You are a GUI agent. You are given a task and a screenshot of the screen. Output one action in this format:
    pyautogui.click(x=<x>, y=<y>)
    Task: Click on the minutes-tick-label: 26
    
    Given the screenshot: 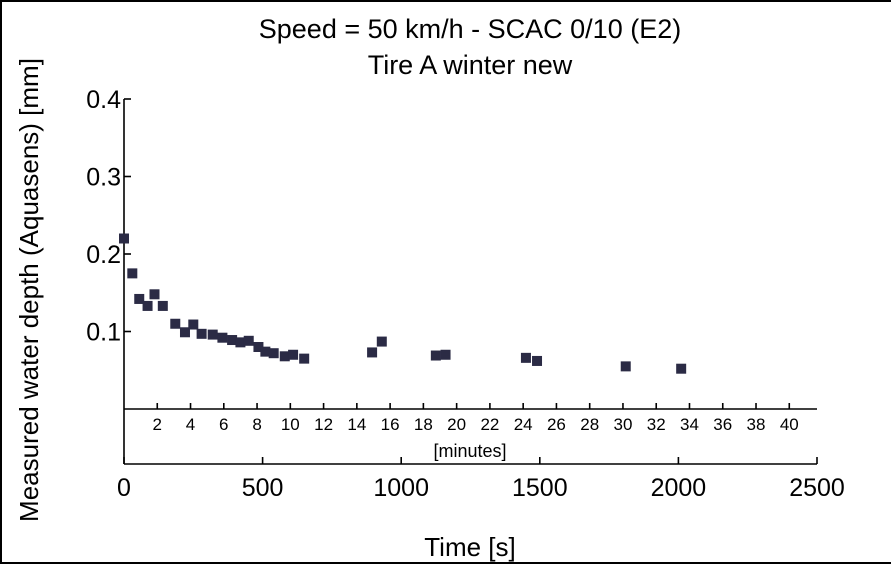 What is the action you would take?
    pyautogui.click(x=556, y=424)
    